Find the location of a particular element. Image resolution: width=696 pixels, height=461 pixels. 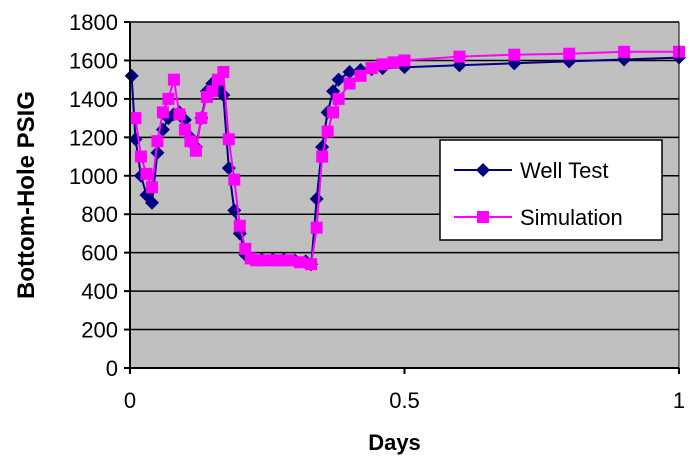

y-tick-label: 1200 is located at coordinates (93, 137).